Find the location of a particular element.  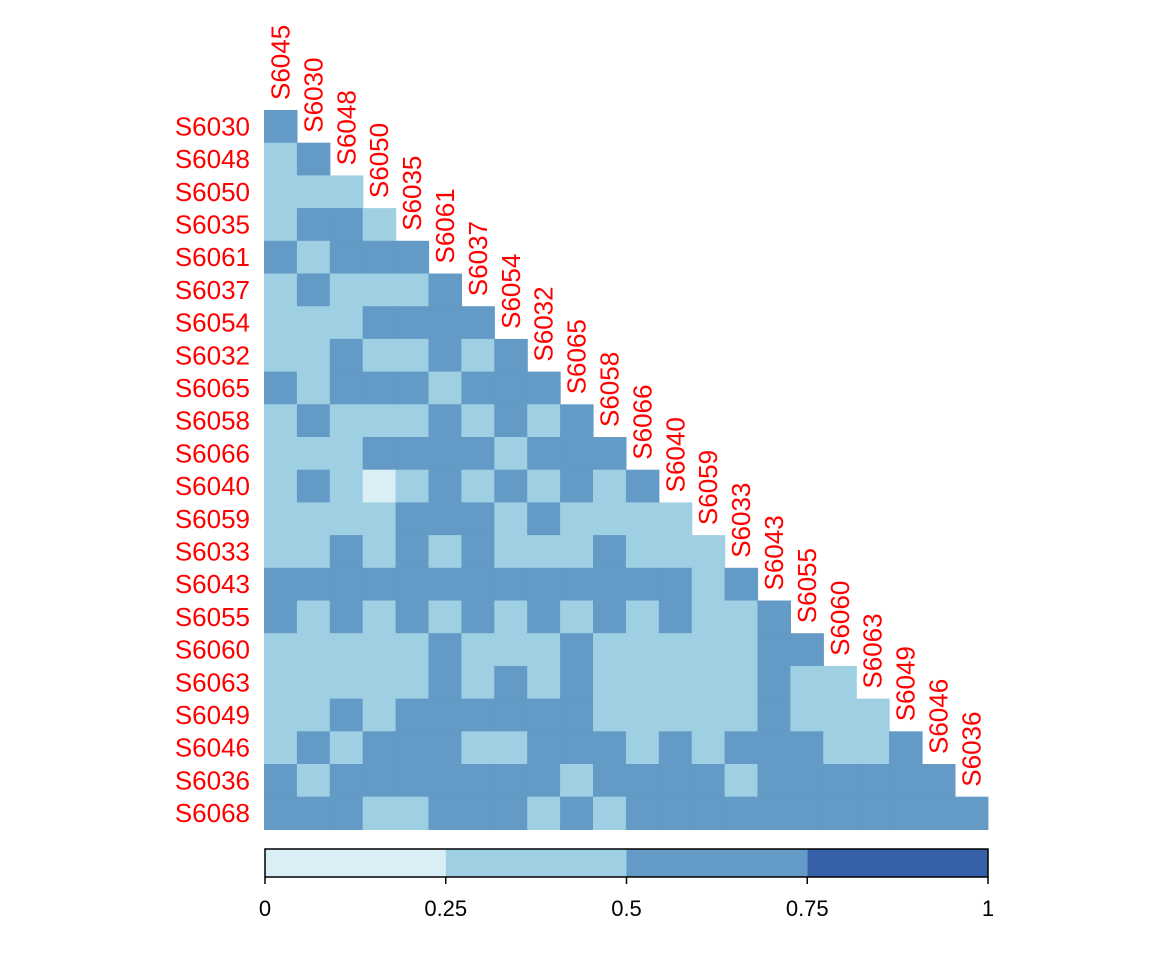

row-label: S6060 is located at coordinates (212, 650).